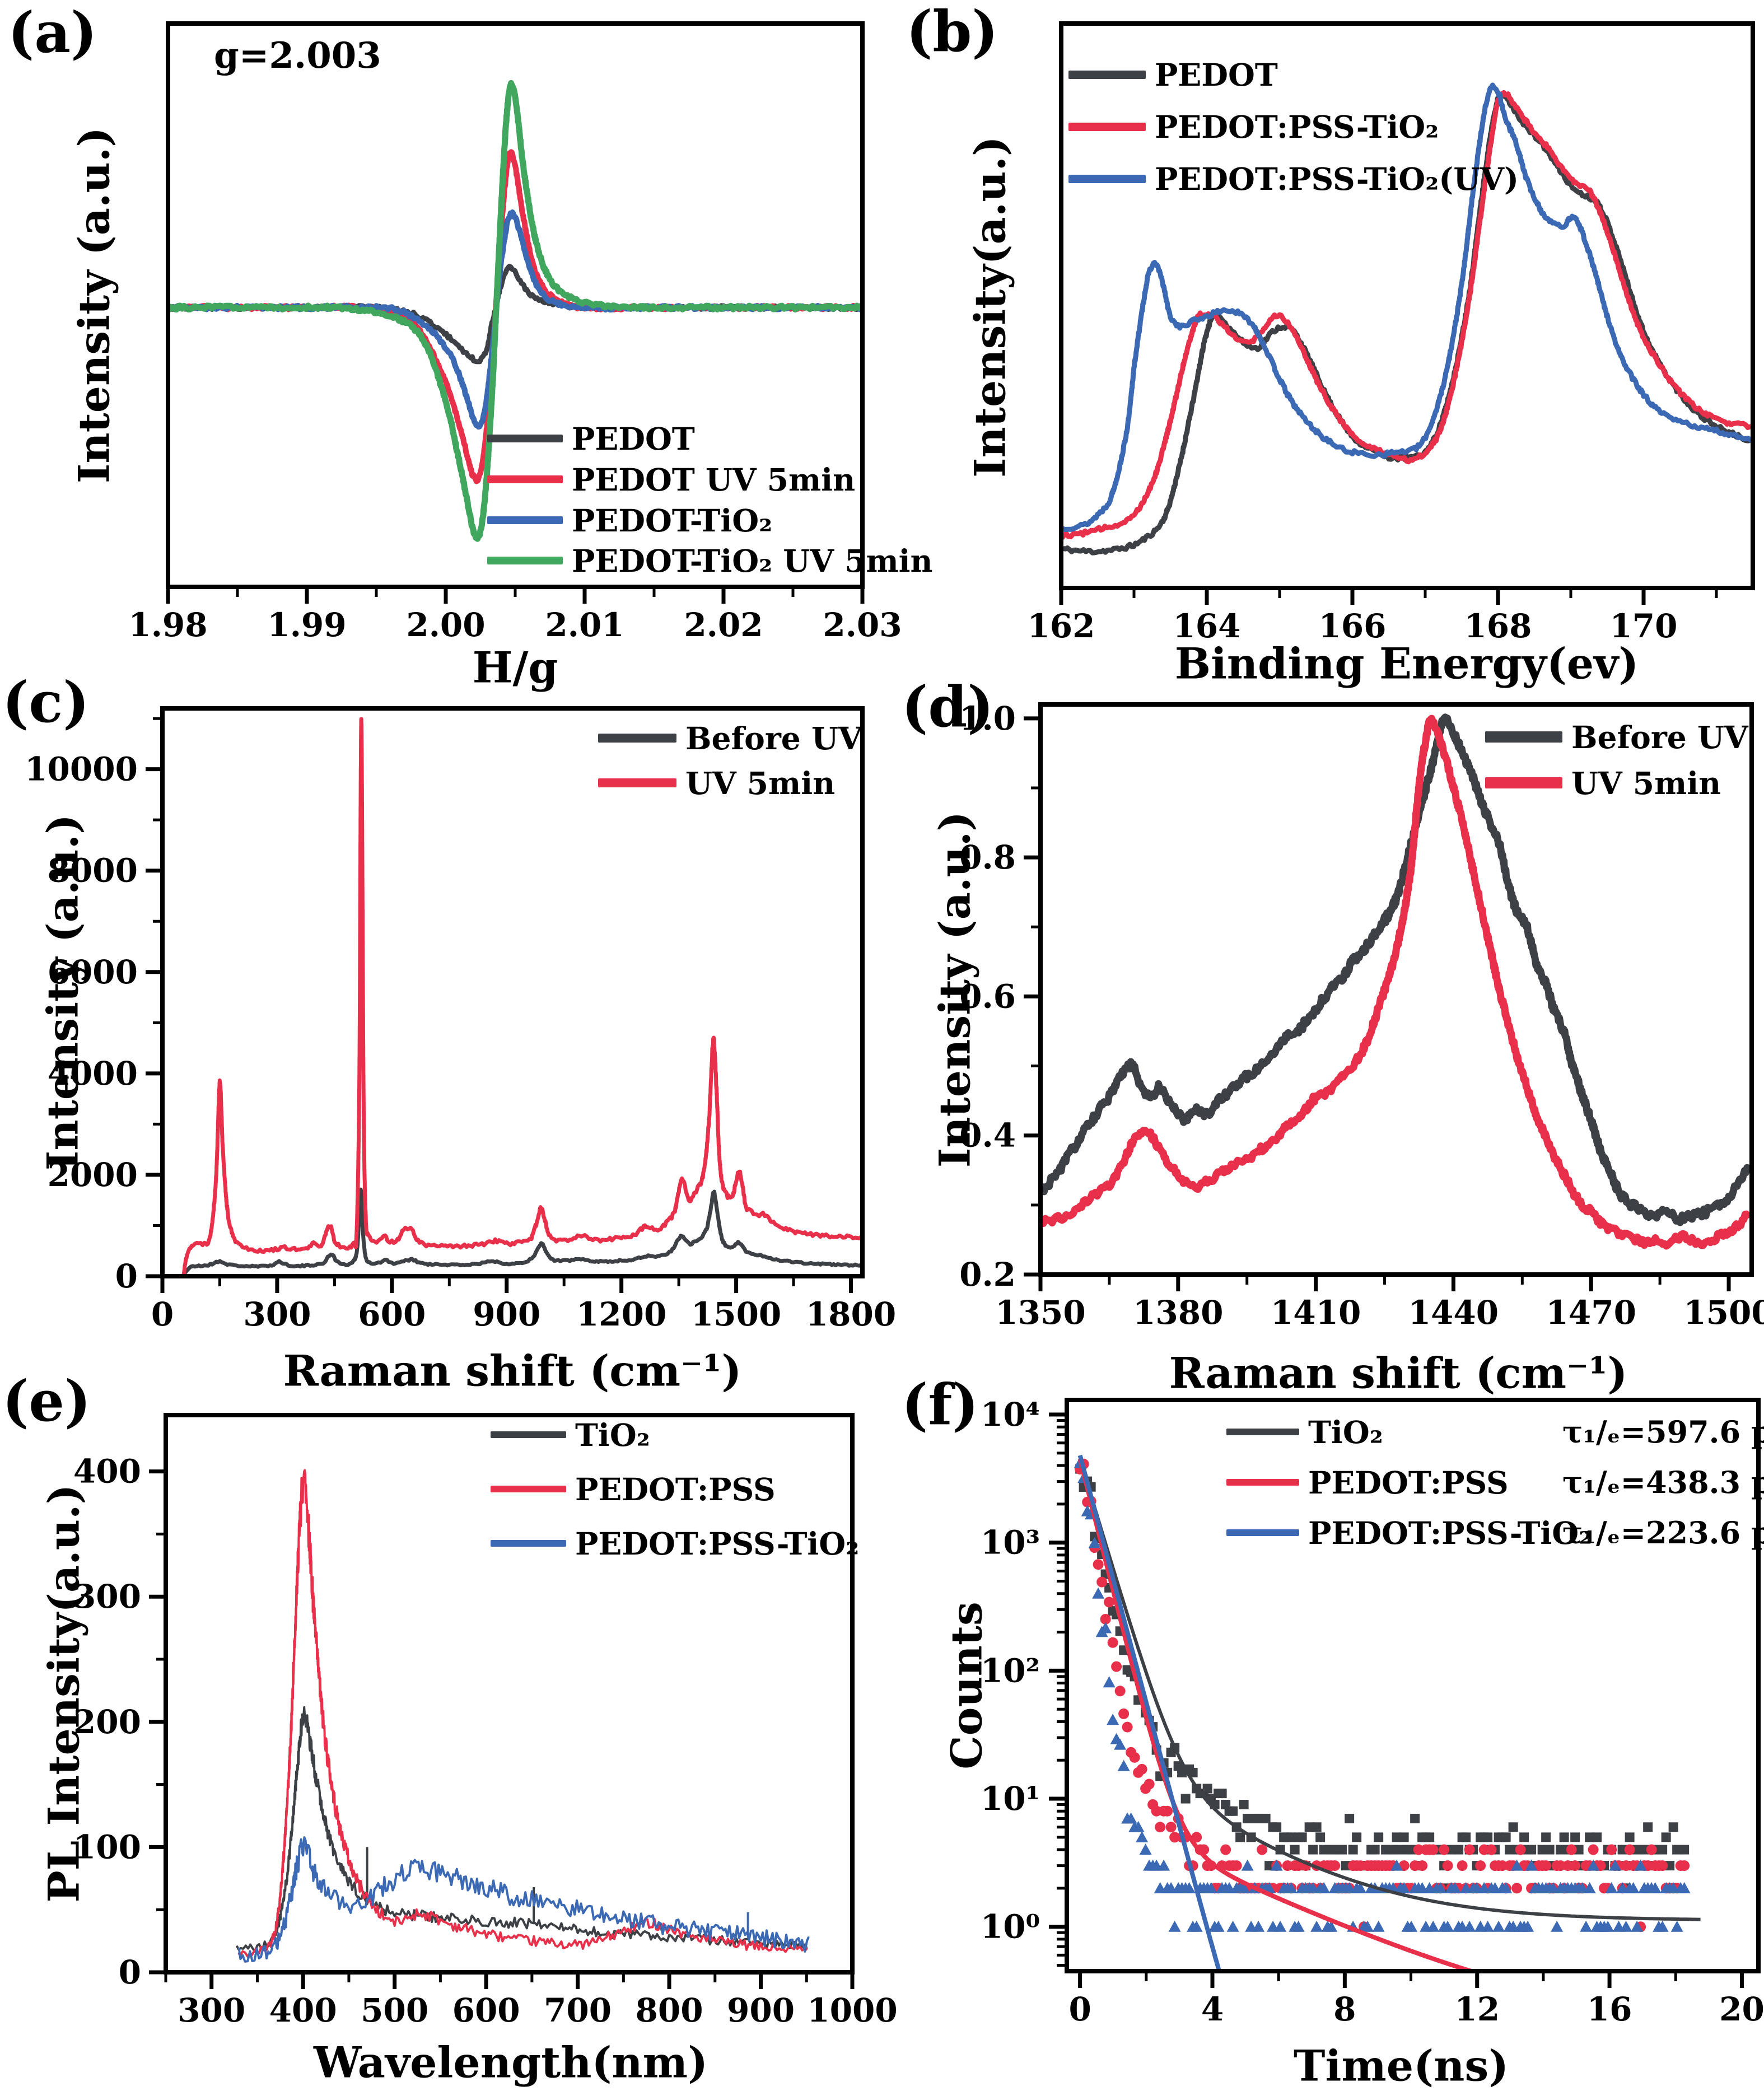 The height and width of the screenshot is (2091, 1764). Describe the element at coordinates (93, 1175) in the screenshot. I see `svg-text: 2000` at that location.